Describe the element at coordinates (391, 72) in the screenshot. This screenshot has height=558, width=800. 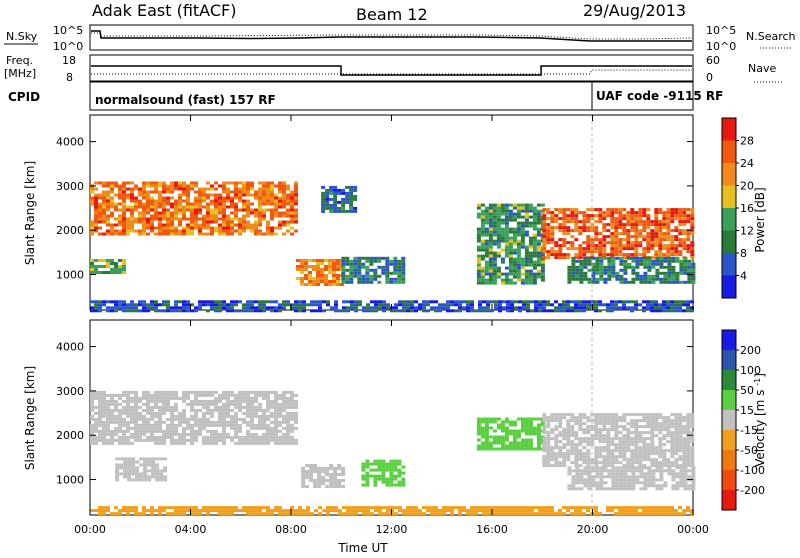
I see `nave-trace` at that location.